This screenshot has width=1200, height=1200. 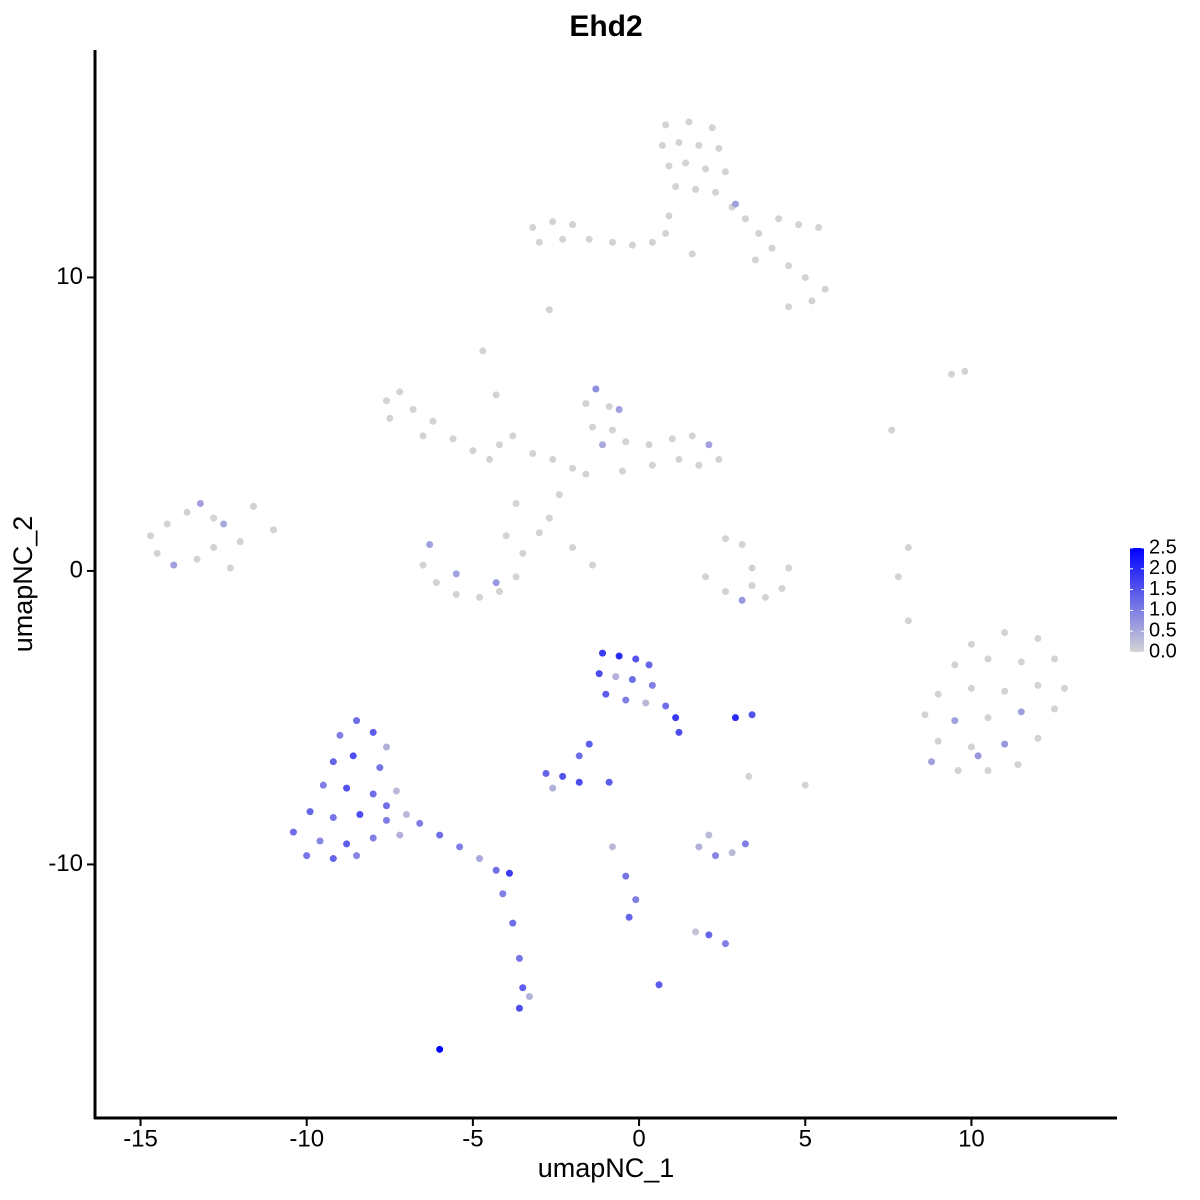 What do you see at coordinates (1163, 630) in the screenshot?
I see `colorbar-label: 0.5` at bounding box center [1163, 630].